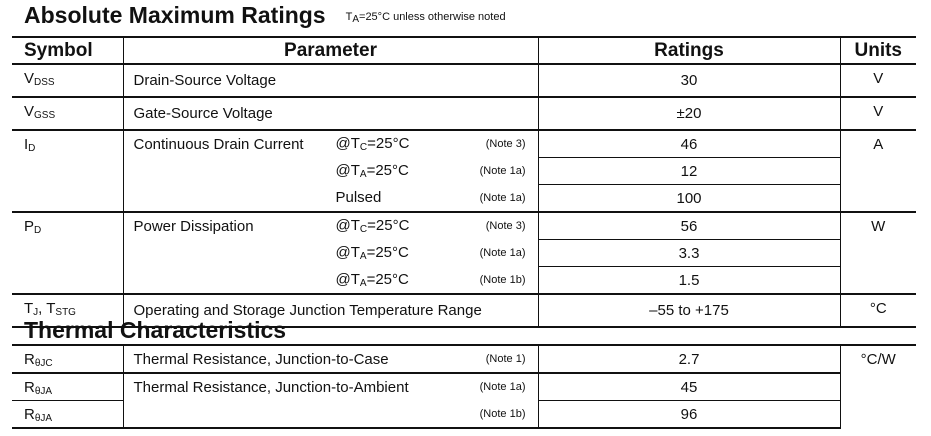 The image size is (931, 436). I want to click on header-parameter: Parameter, so click(331, 50).